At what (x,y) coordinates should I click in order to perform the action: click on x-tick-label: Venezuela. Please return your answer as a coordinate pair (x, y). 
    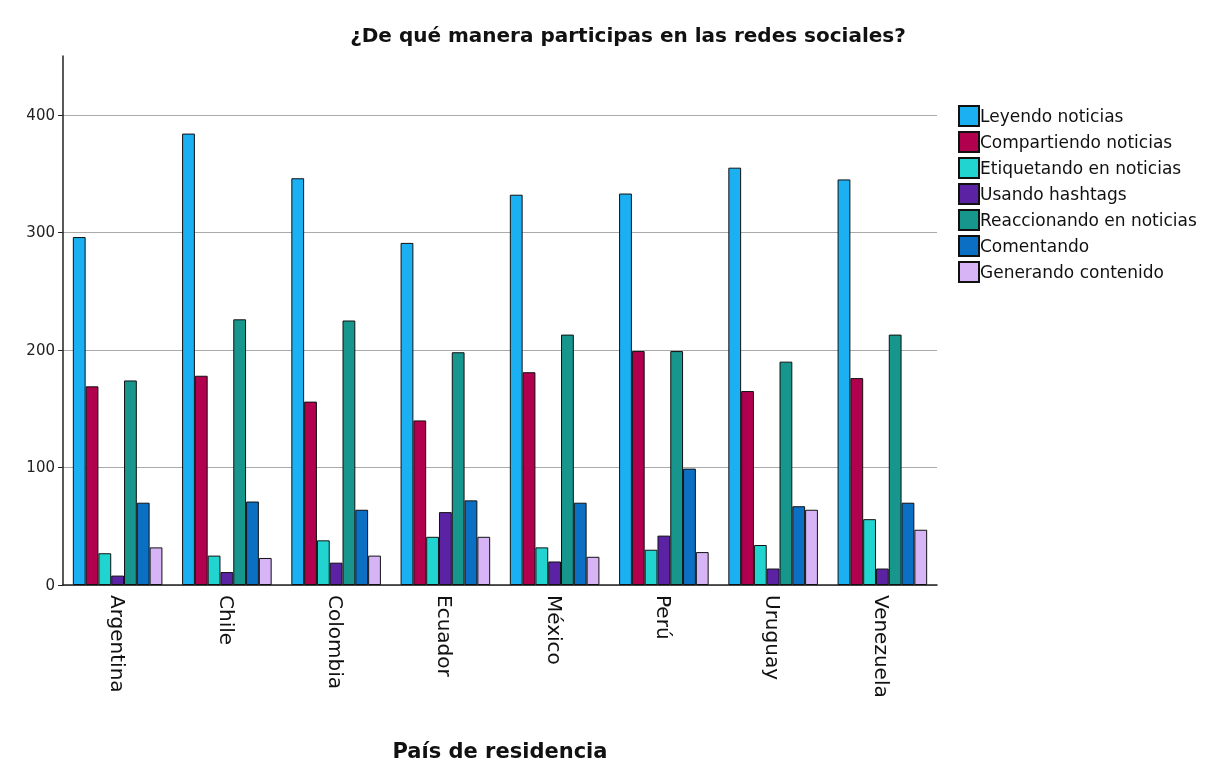
    Looking at the image, I should click on (882, 646).